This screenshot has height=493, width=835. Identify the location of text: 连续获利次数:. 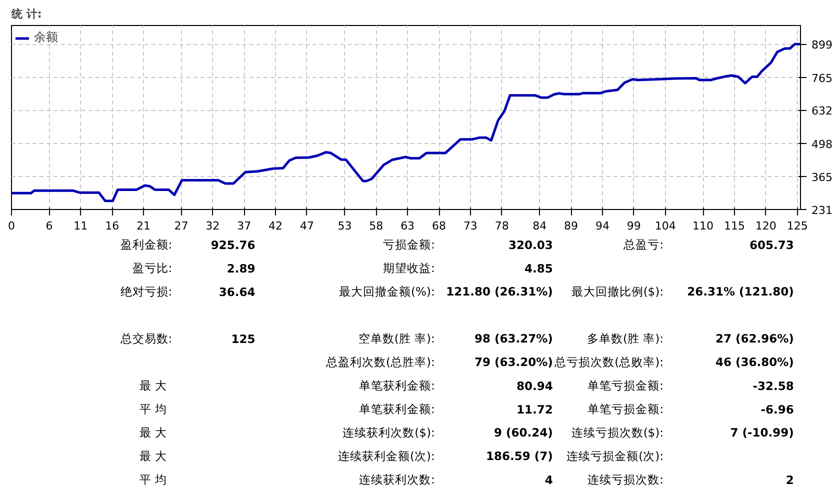
(396, 479).